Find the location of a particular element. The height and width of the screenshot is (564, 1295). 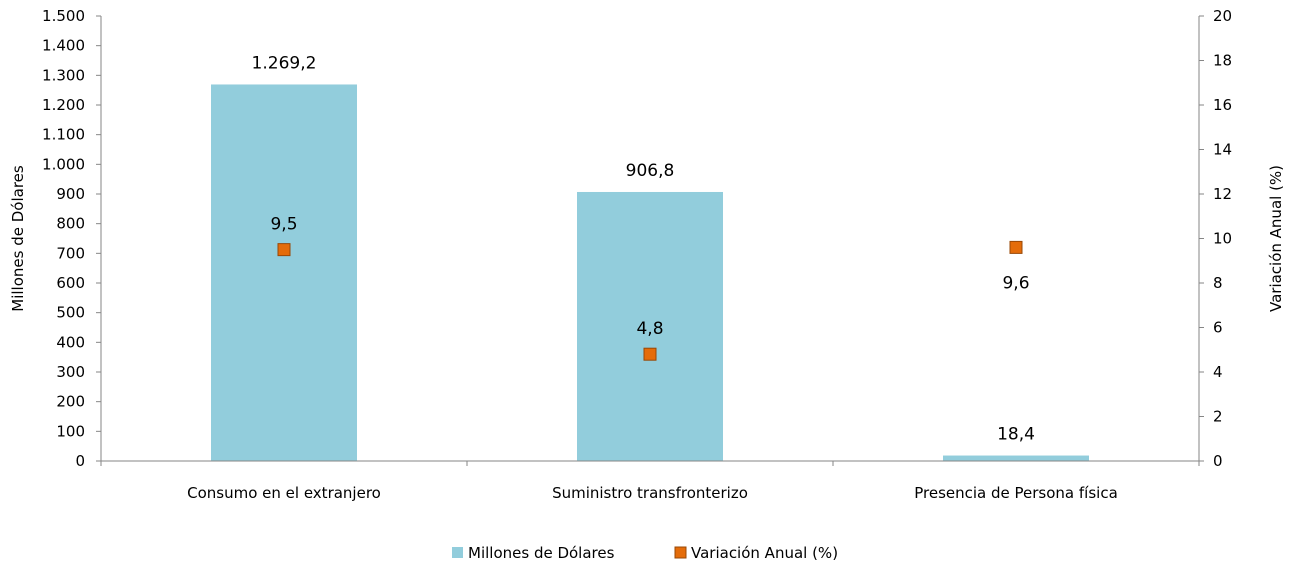

point-data-label: 9,6 is located at coordinates (1015, 283).